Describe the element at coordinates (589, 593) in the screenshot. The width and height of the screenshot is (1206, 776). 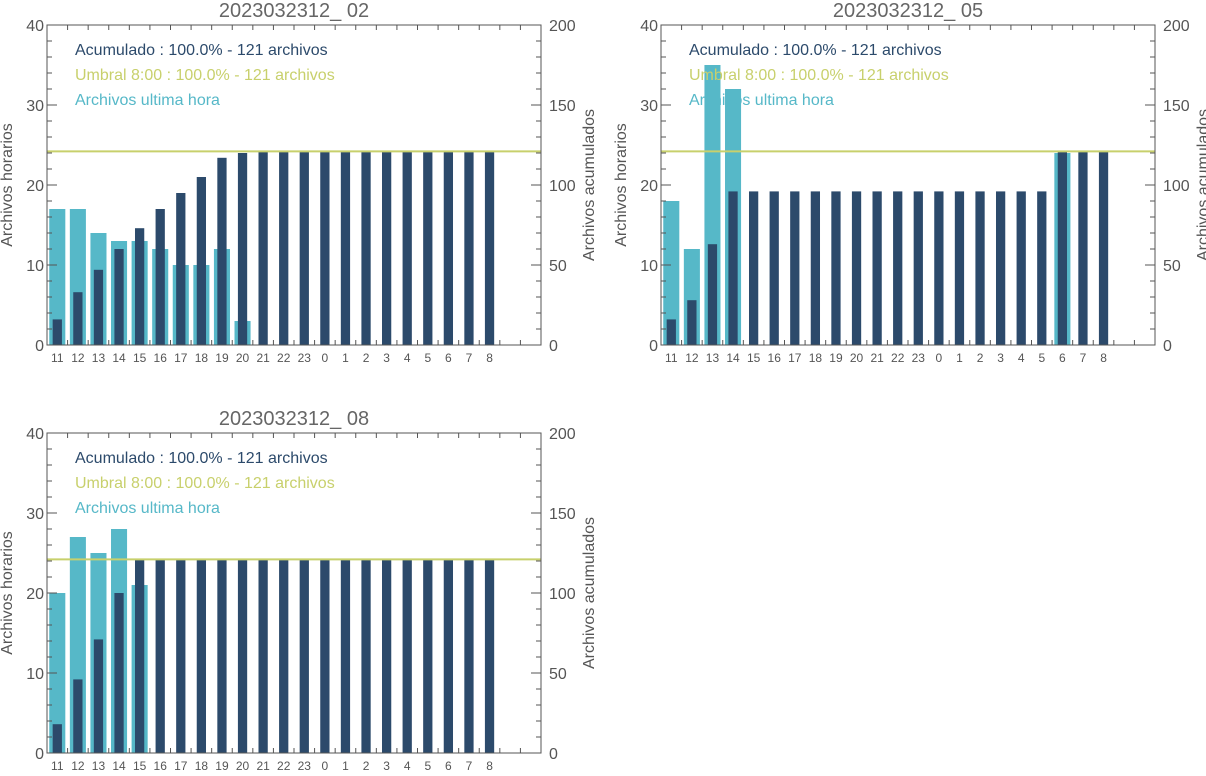
I see `y2-axis-label: Archivos acumulados` at that location.